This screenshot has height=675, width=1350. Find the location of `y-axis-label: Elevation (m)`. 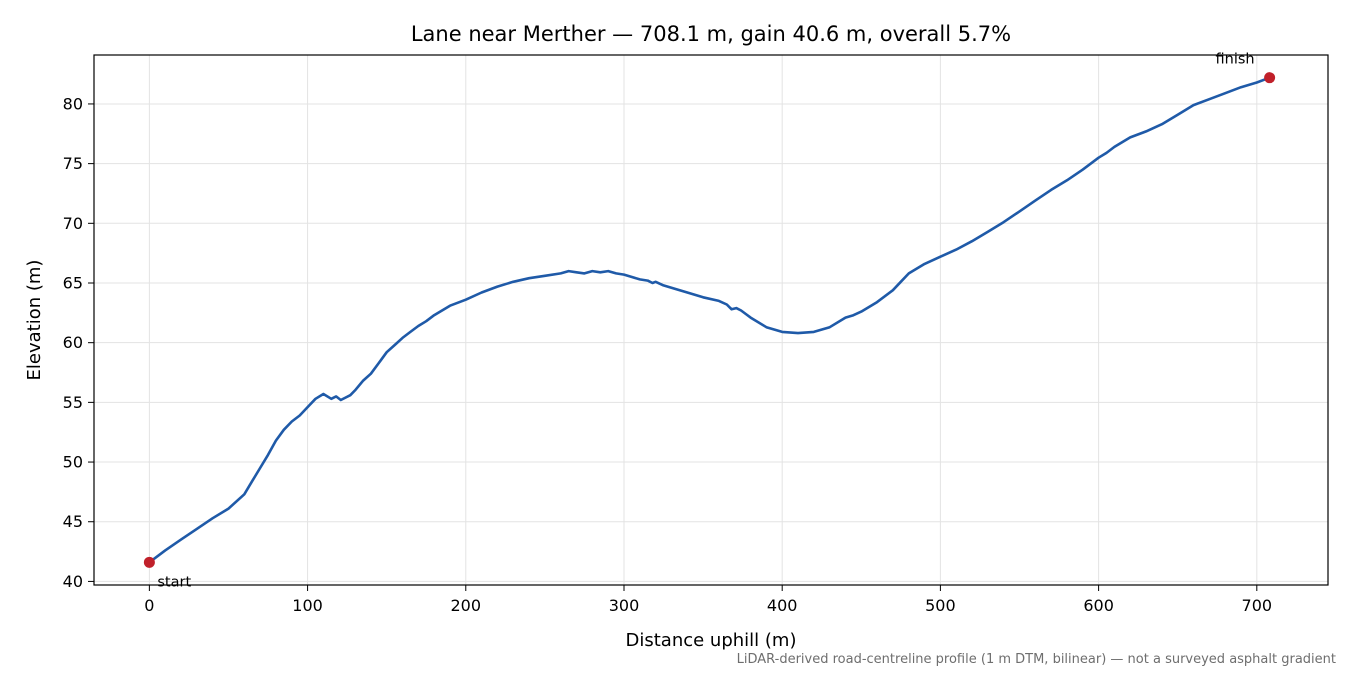

y-axis-label: Elevation (m) is located at coordinates (34, 320).